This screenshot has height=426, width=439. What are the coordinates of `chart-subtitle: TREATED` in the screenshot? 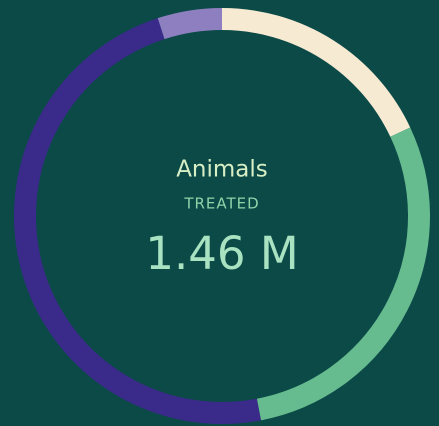 It's located at (221, 204).